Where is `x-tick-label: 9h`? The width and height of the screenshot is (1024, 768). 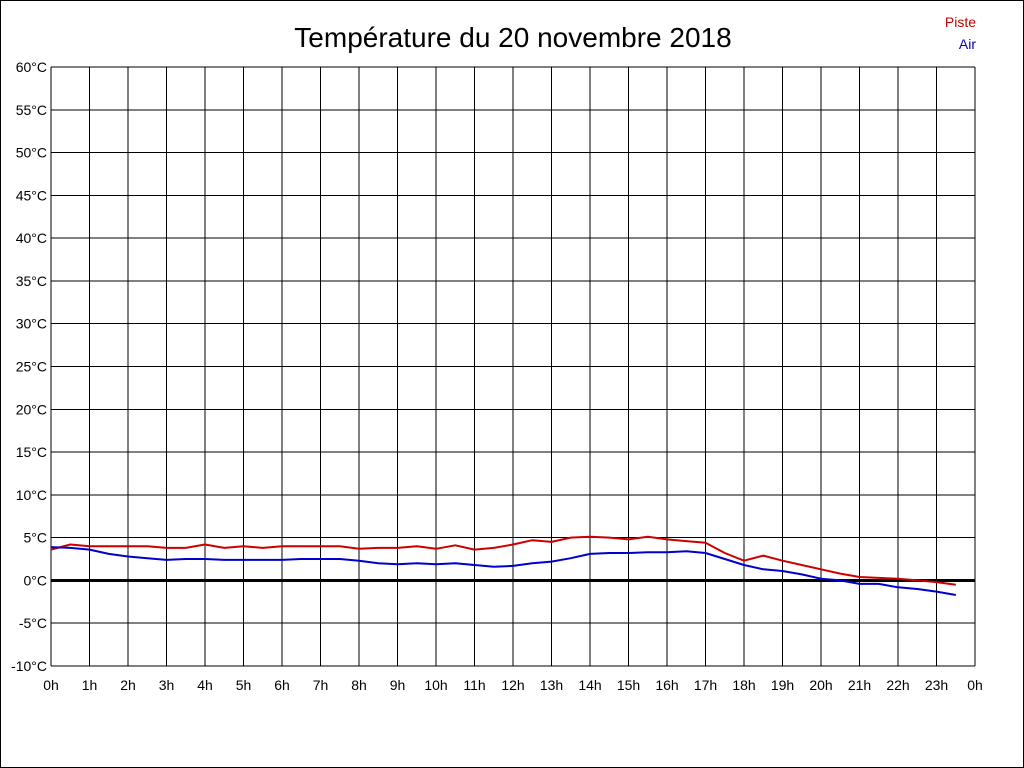 x-tick-label: 9h is located at coordinates (398, 685).